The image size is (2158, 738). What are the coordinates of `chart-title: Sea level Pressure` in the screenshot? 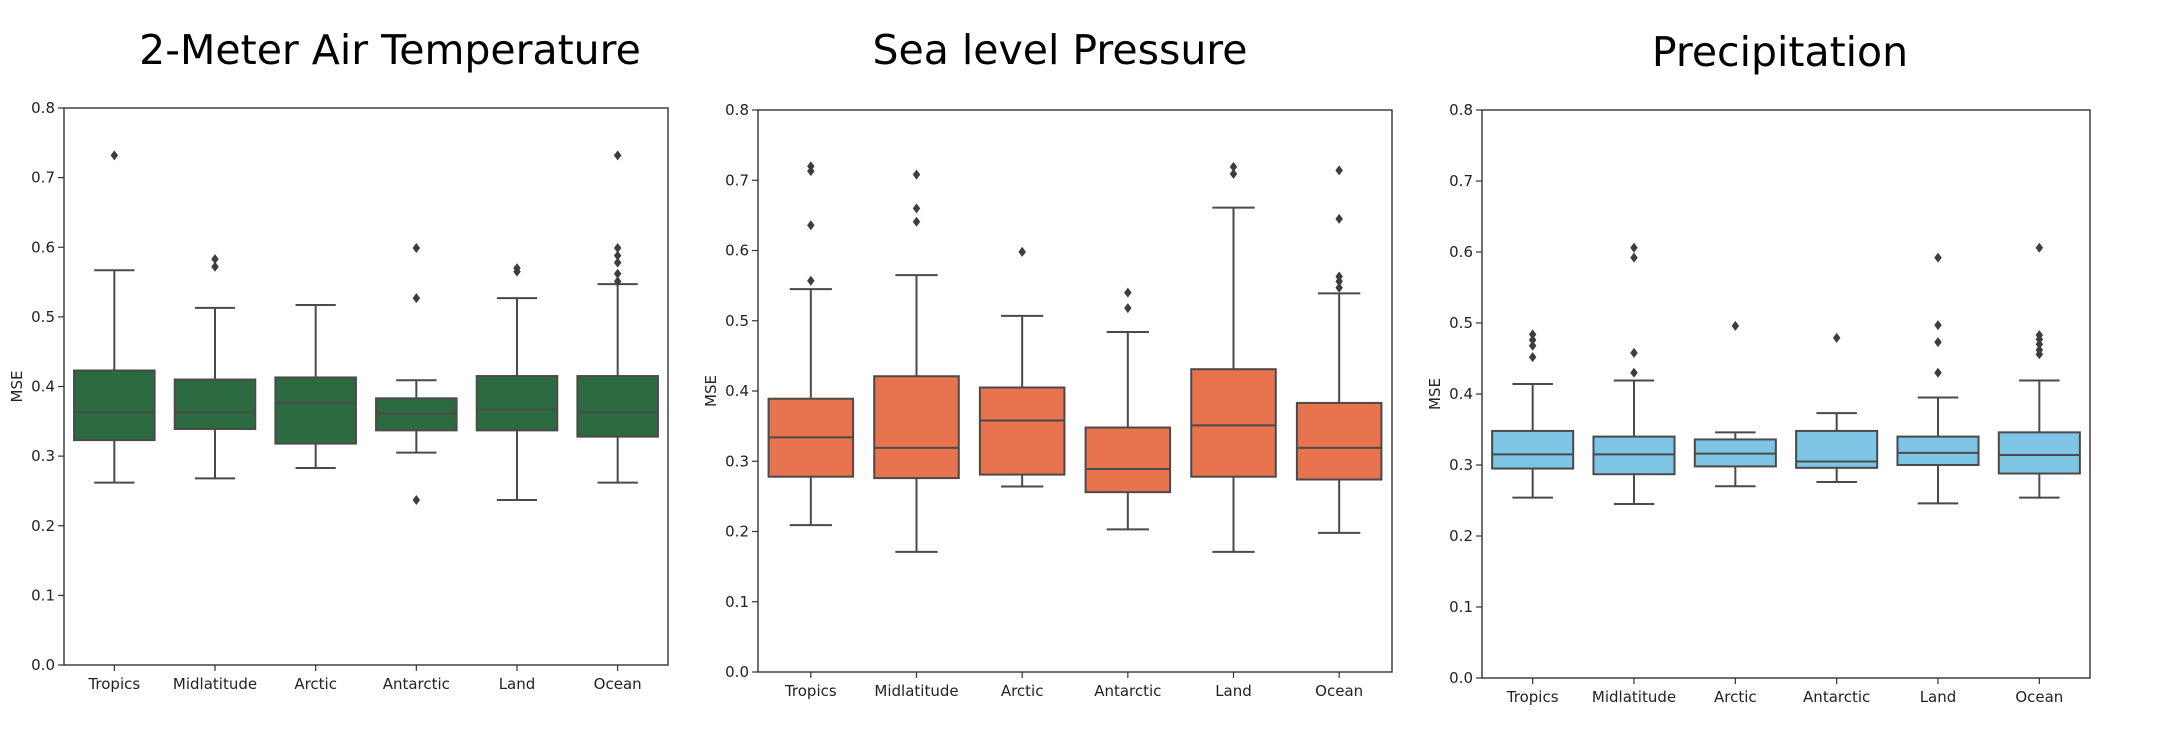 It's located at (1060, 50).